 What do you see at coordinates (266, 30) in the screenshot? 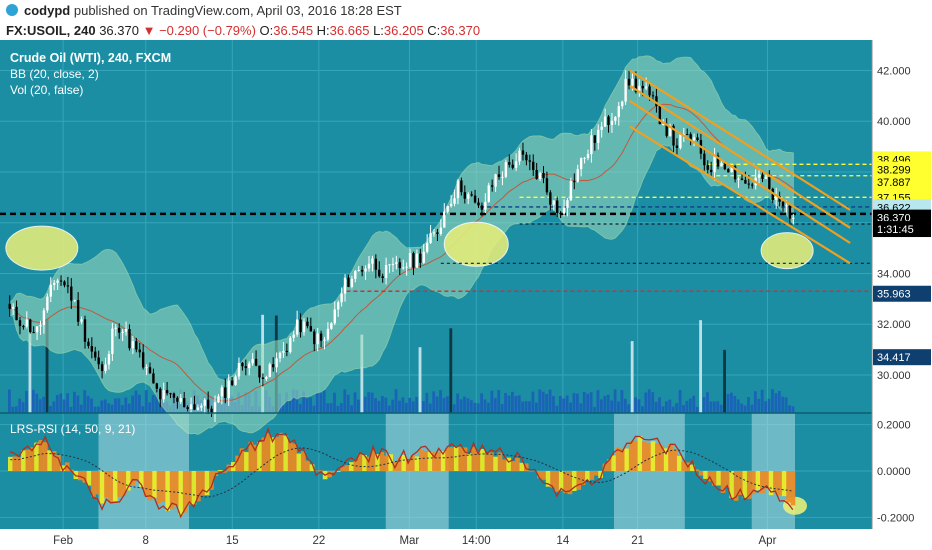
I see `open-label: O:` at bounding box center [266, 30].